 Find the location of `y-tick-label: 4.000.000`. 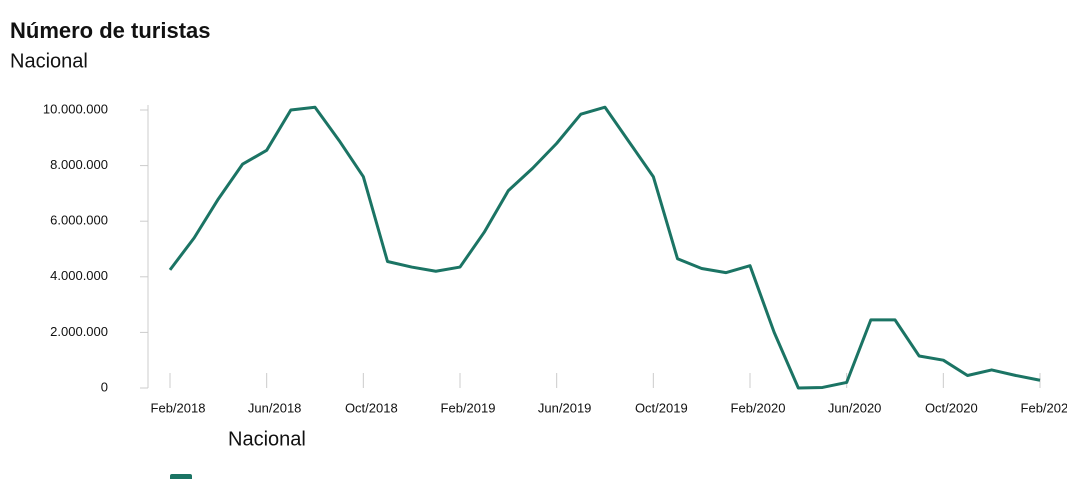

y-tick-label: 4.000.000 is located at coordinates (79, 275).